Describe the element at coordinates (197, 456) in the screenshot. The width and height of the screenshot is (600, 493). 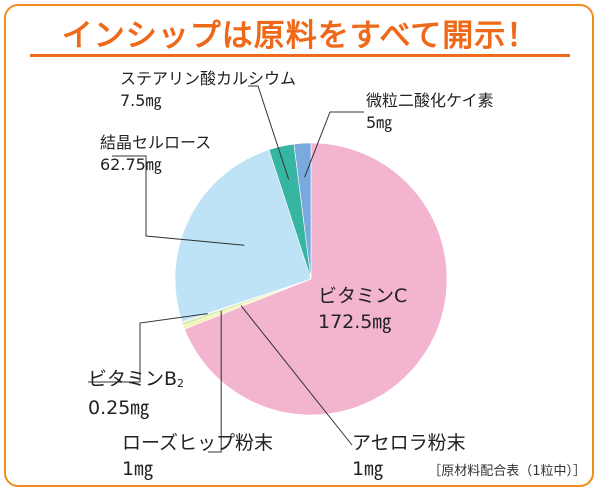
I see `label-rosehip: ローズヒップ粉末 1㎎` at that location.